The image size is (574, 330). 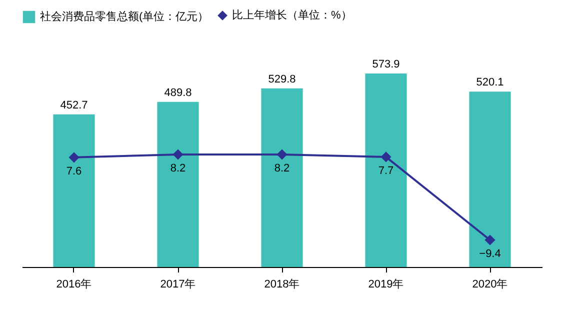 What do you see at coordinates (178, 284) in the screenshot?
I see `x-tick-label: 2017年` at bounding box center [178, 284].